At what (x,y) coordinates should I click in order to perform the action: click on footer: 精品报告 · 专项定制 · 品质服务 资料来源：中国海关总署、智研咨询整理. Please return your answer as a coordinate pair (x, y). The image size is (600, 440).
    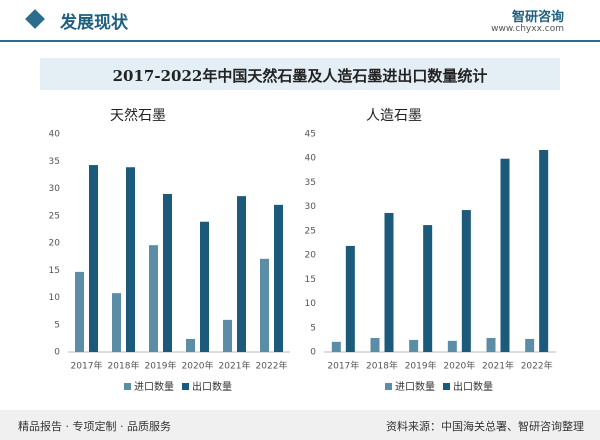
    Looking at the image, I should click on (300, 425).